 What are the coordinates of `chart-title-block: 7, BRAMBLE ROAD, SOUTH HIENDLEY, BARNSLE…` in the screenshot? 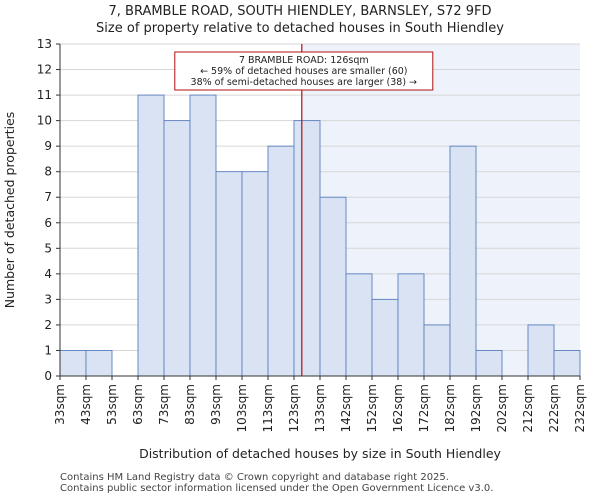 It's located at (300, 20).